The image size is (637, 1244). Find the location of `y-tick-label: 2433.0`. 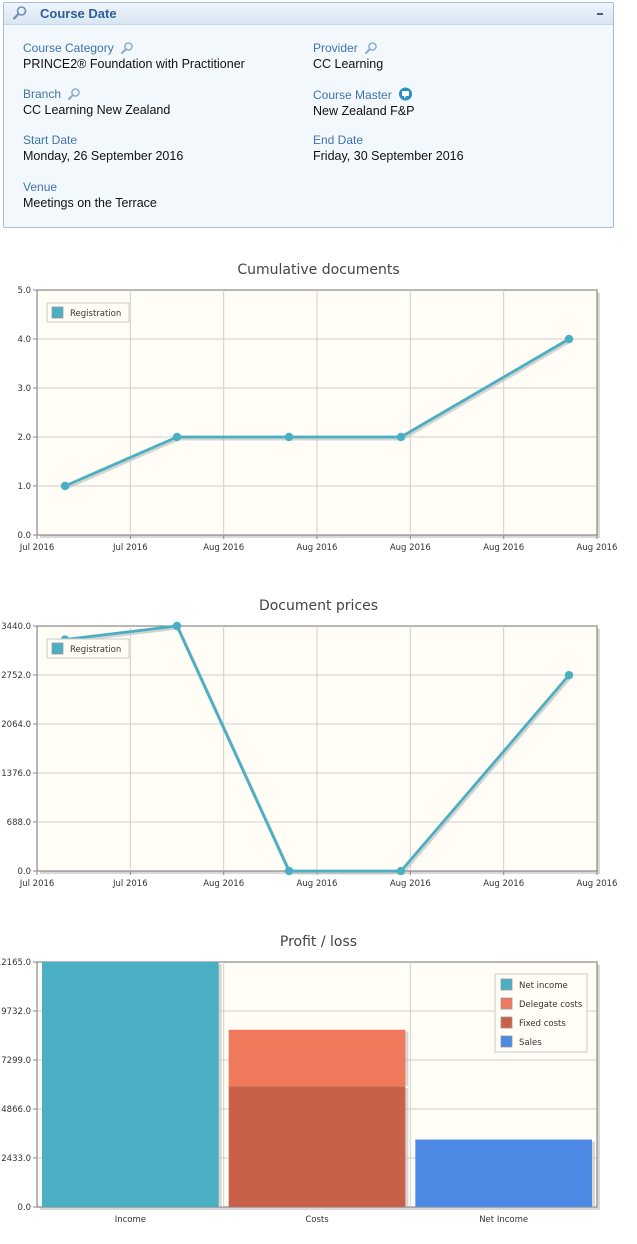

y-tick-label: 2433.0 is located at coordinates (16, 1159).